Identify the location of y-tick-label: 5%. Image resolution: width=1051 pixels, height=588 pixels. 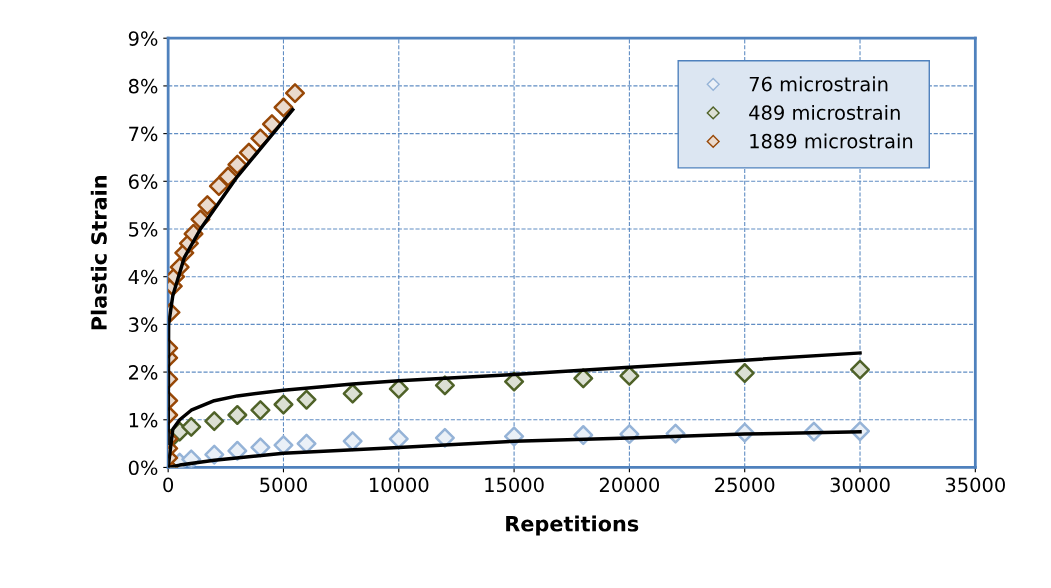
(143, 229).